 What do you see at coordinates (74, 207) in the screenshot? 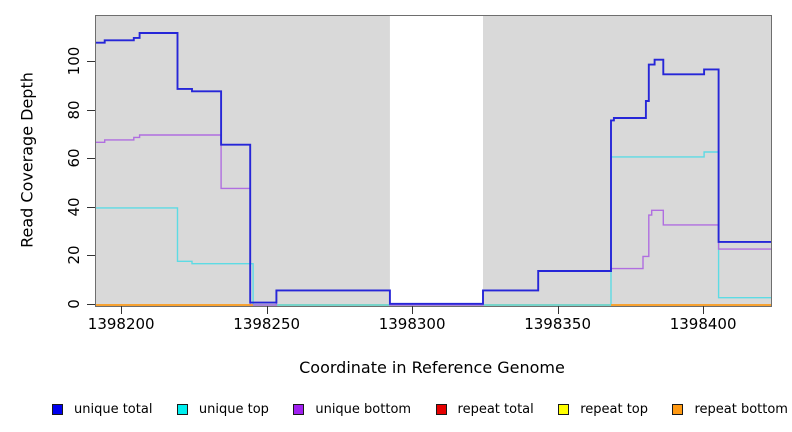
I see `y-tick-label: 40` at bounding box center [74, 207].